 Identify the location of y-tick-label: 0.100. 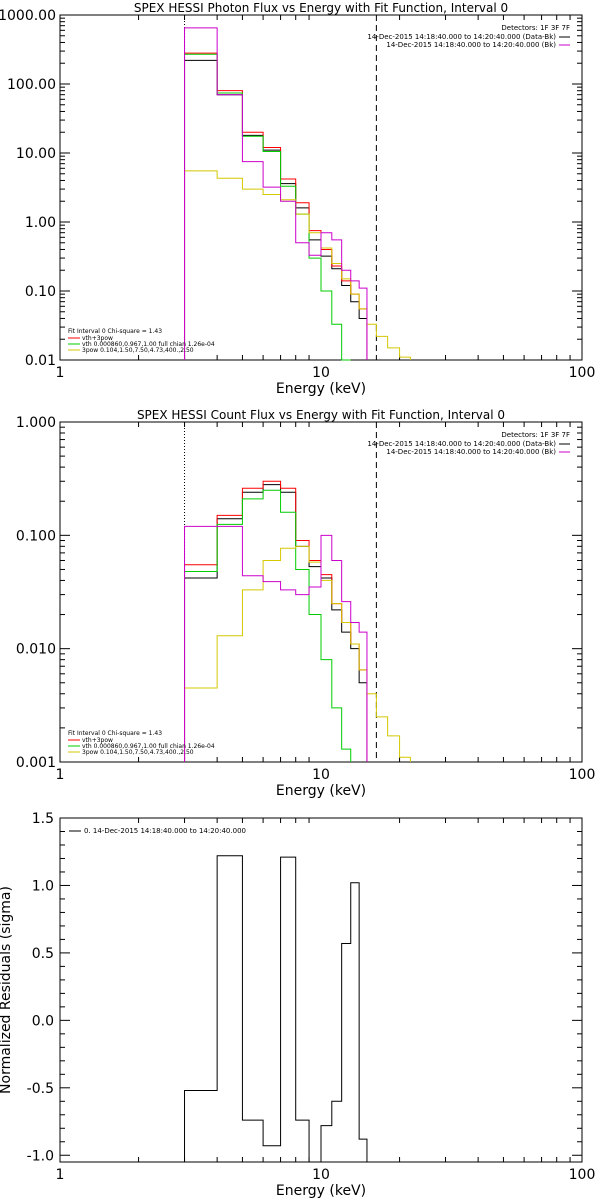
(36, 536).